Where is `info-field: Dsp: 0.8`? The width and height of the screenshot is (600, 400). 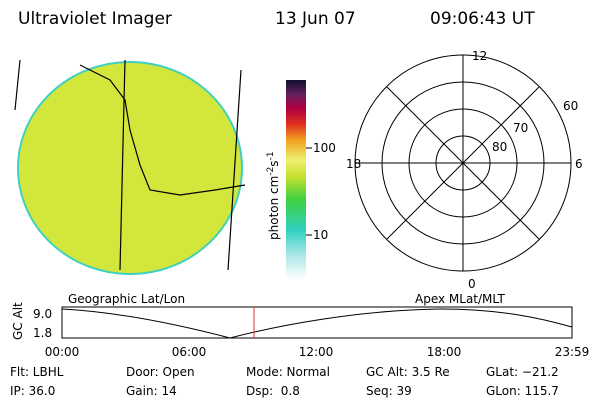
info-field: Dsp: 0.8 is located at coordinates (273, 391).